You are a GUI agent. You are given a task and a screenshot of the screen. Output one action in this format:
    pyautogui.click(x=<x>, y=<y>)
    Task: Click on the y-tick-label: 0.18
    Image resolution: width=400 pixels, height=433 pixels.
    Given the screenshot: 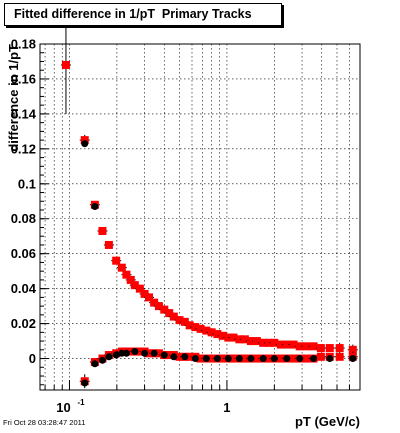 What is the action you would take?
    pyautogui.click(x=23, y=44)
    